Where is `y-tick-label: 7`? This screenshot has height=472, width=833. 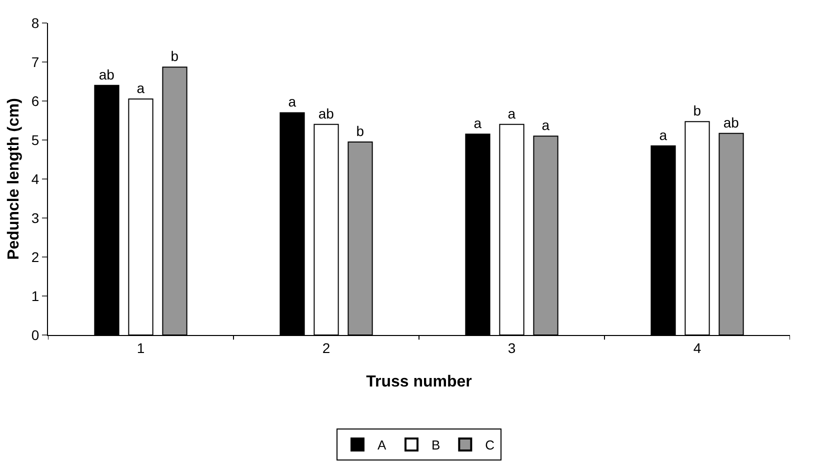 y-tick-label: 7 is located at coordinates (35, 62).